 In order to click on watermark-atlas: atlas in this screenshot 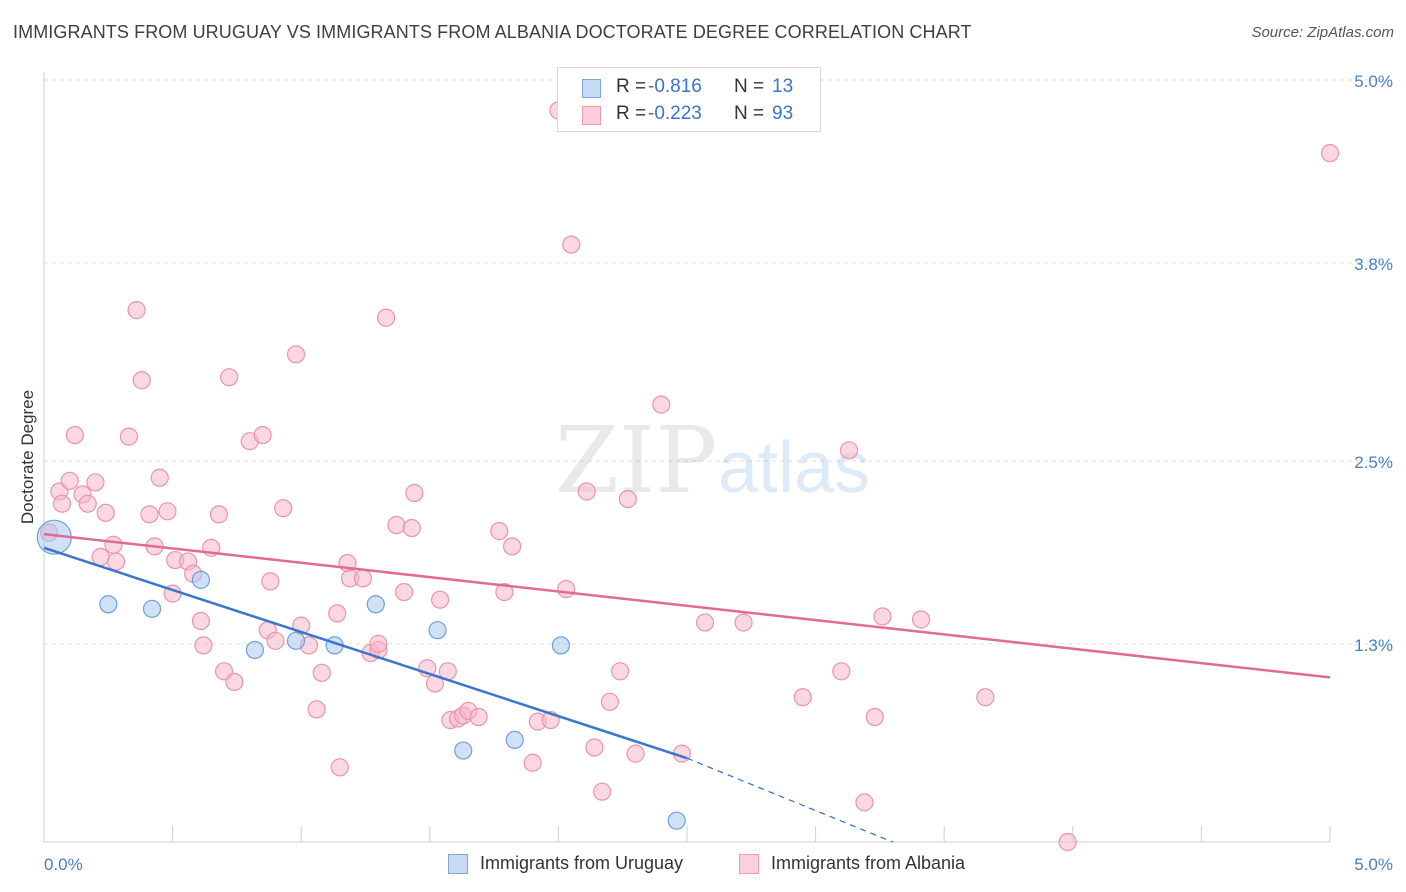, I will do `click(794, 468)`.